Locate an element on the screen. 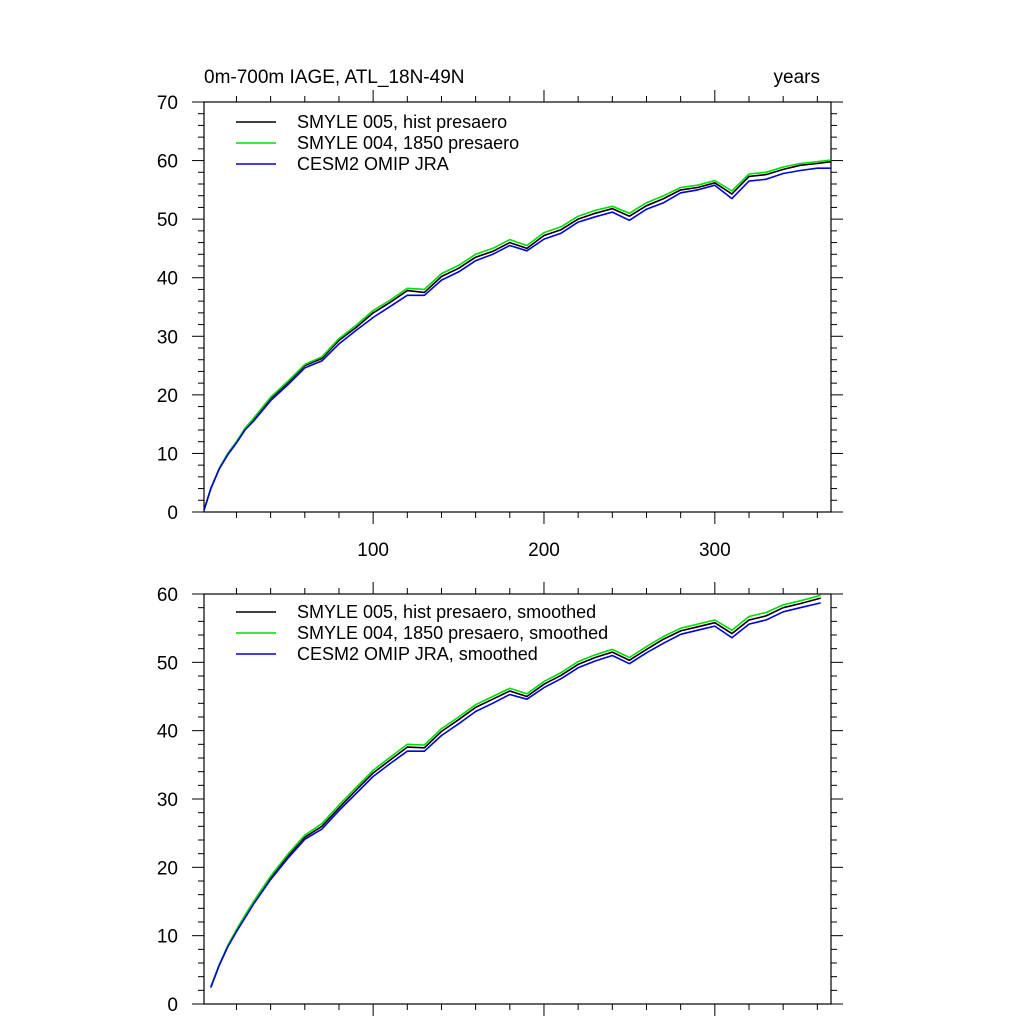 This screenshot has height=1024, width=1024. legend-label: SMYLE 005, hist presaero, smoothed is located at coordinates (446, 612).